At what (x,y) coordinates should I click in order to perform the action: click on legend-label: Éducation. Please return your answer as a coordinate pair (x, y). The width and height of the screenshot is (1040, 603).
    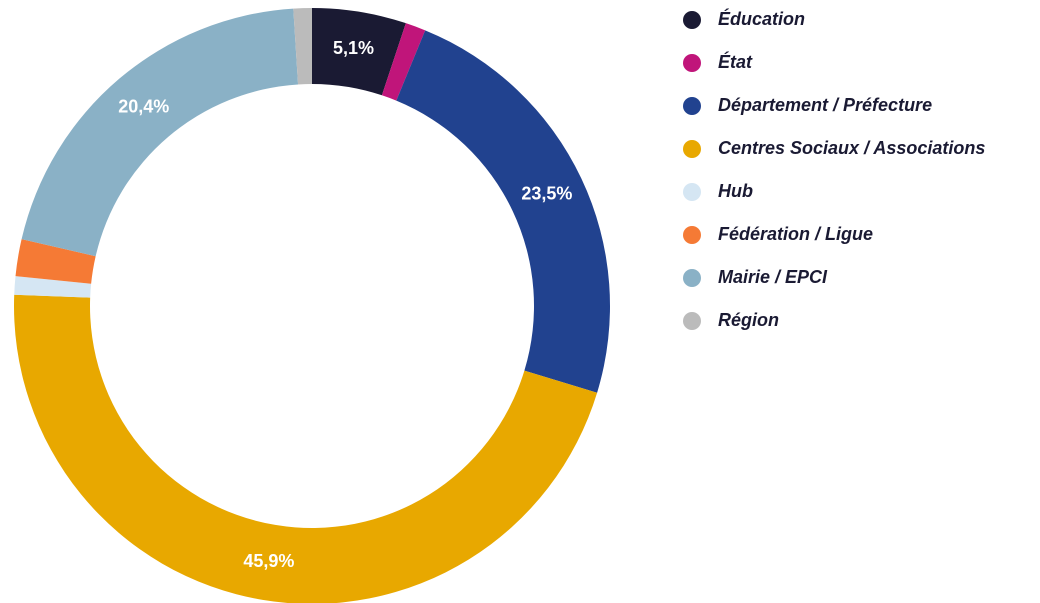
    Looking at the image, I should click on (761, 18).